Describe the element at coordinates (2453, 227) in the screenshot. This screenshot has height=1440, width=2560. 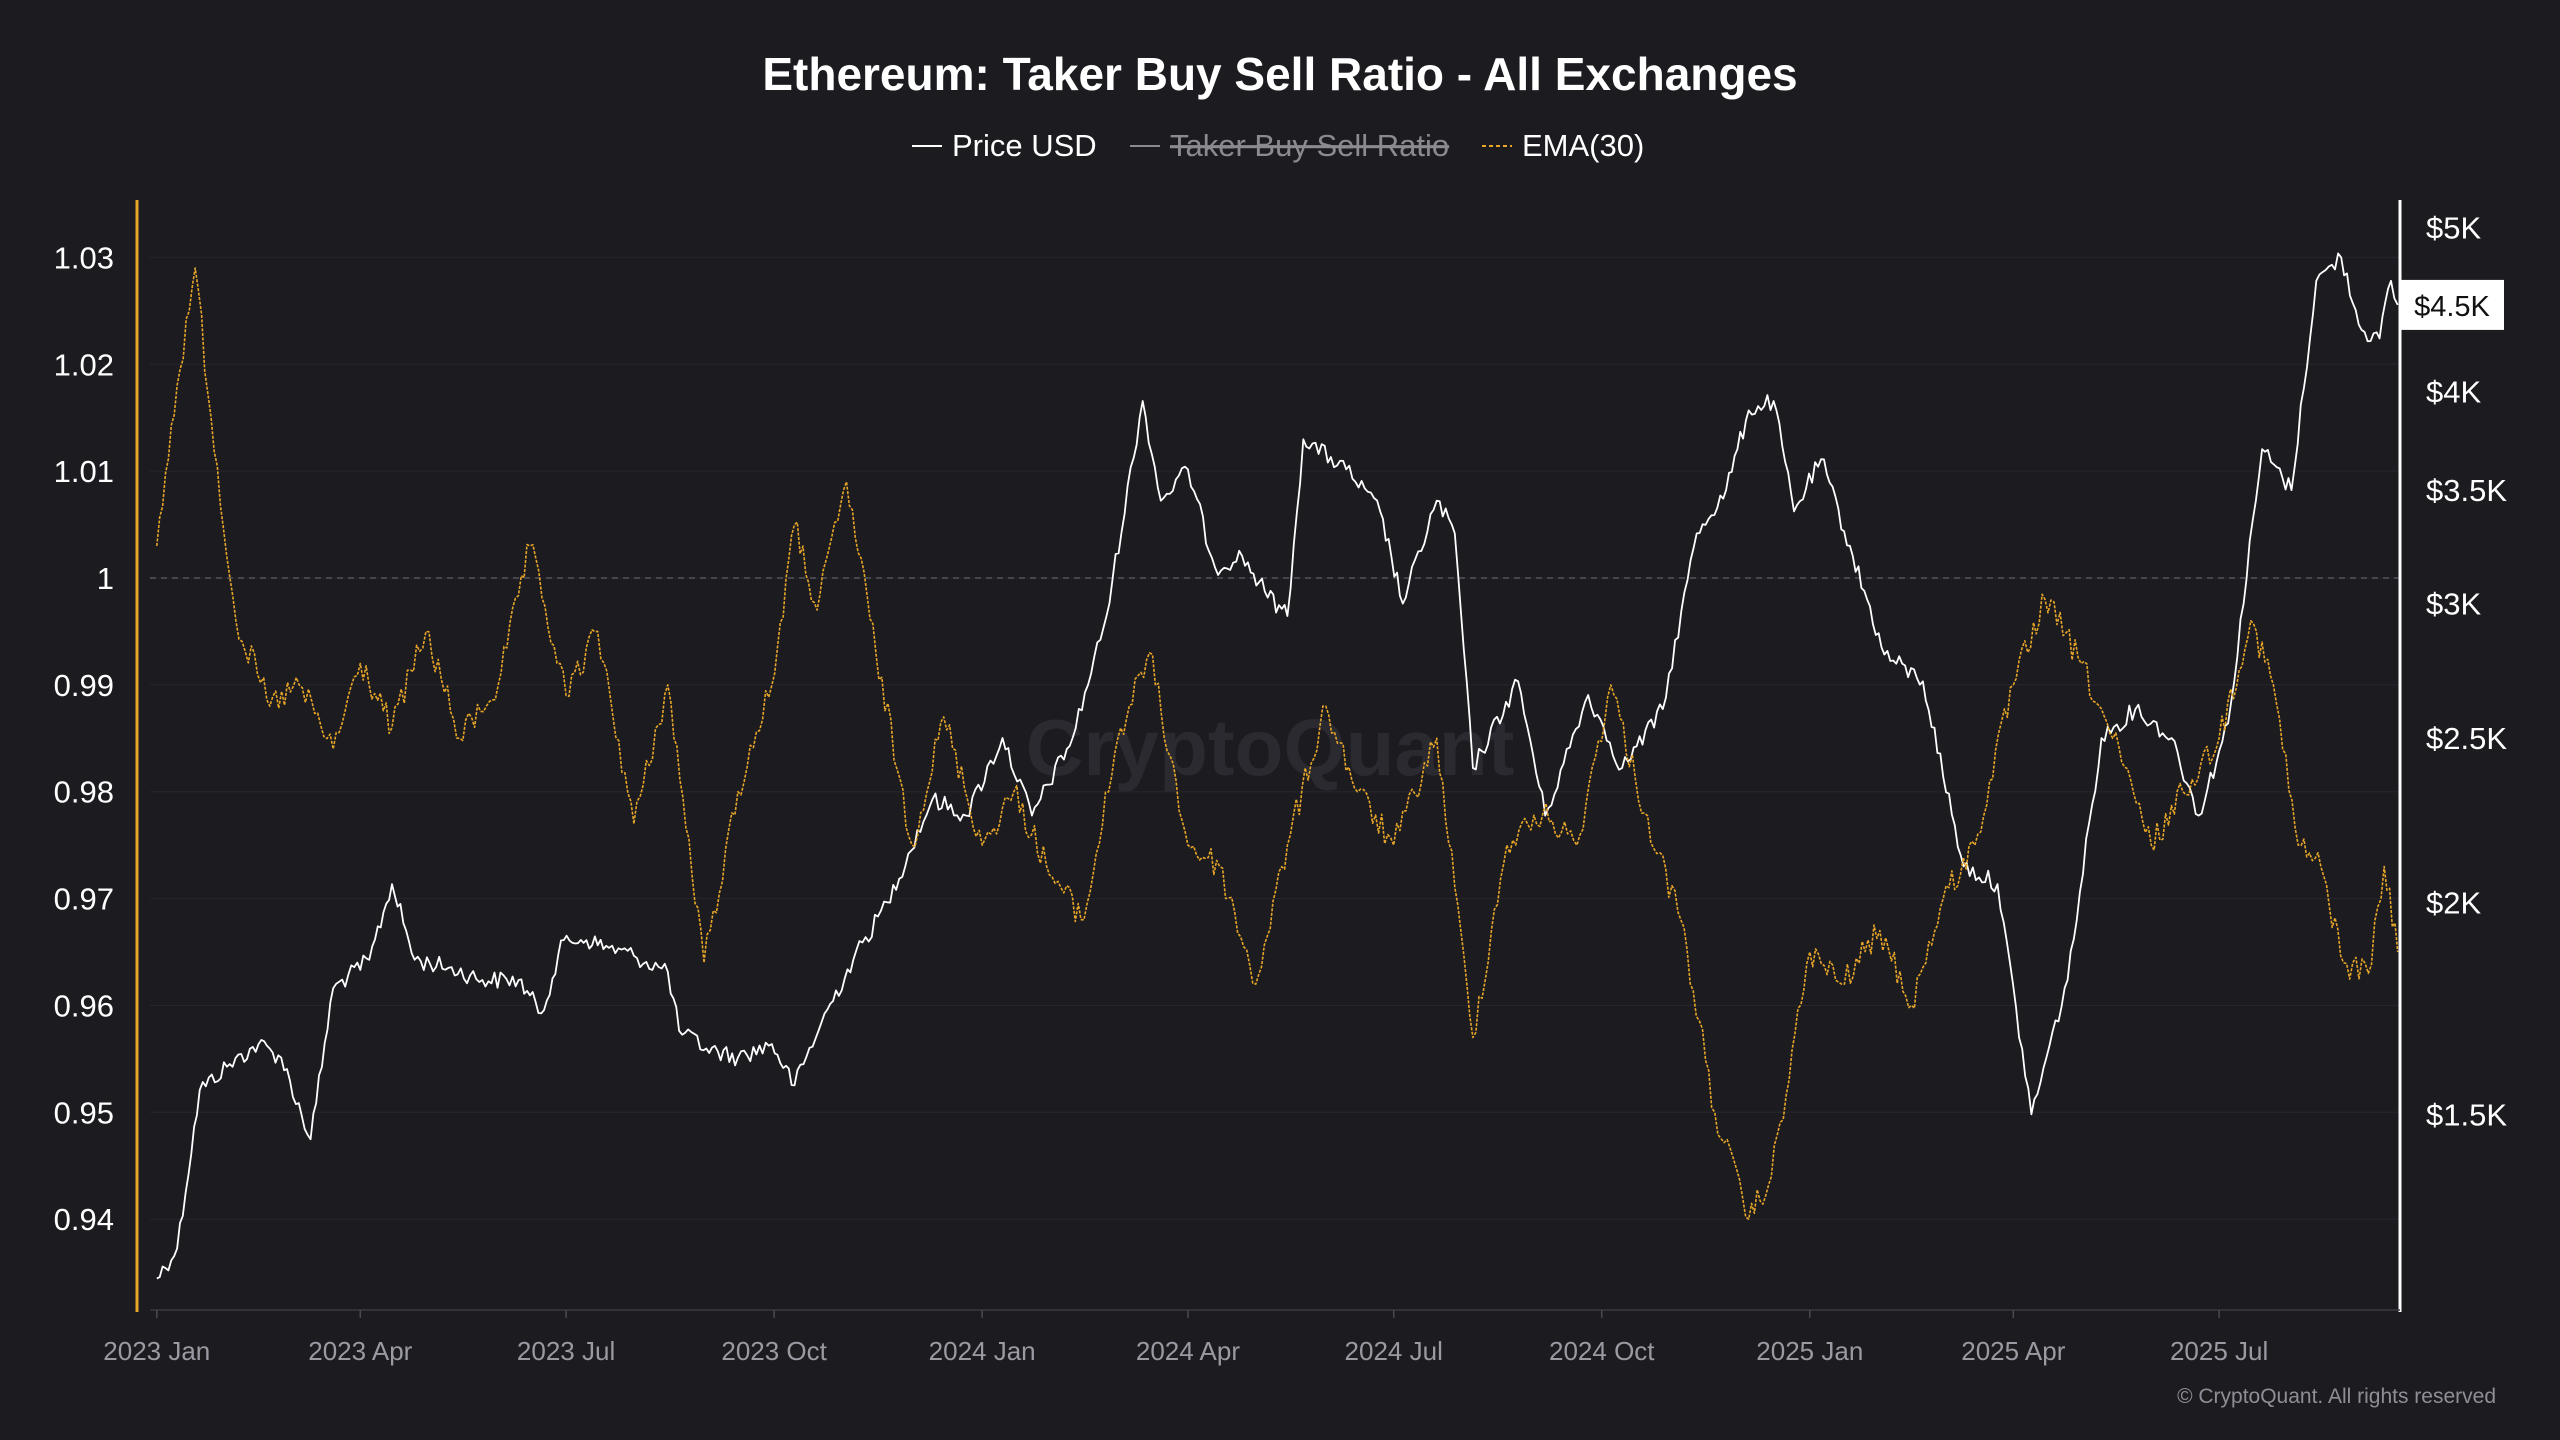
I see `y-right-tick-label: $5K` at that location.